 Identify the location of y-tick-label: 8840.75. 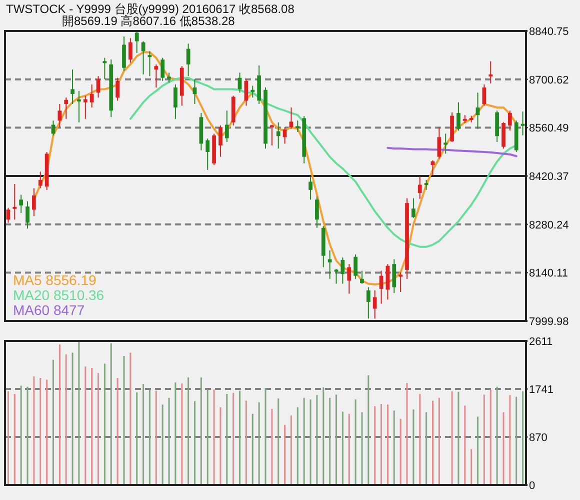
(549, 32).